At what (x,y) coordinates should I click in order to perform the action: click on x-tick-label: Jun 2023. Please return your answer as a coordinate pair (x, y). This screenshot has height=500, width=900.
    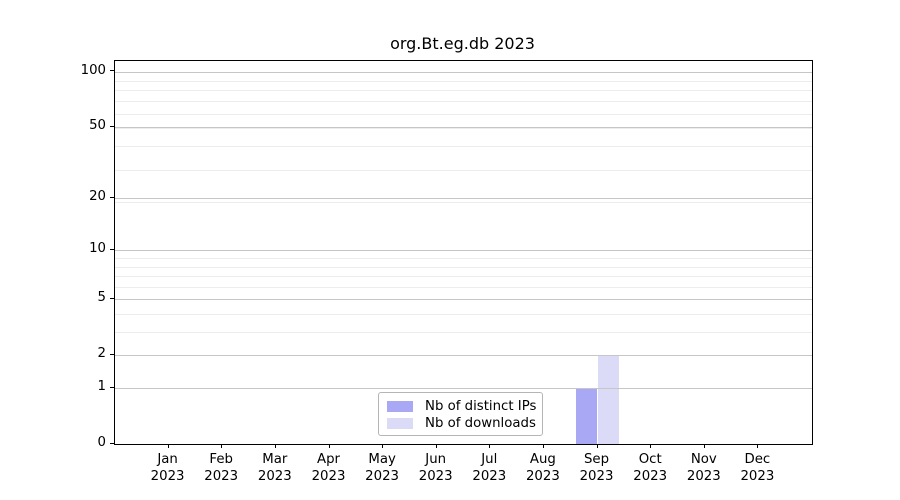
    Looking at the image, I should click on (435, 468).